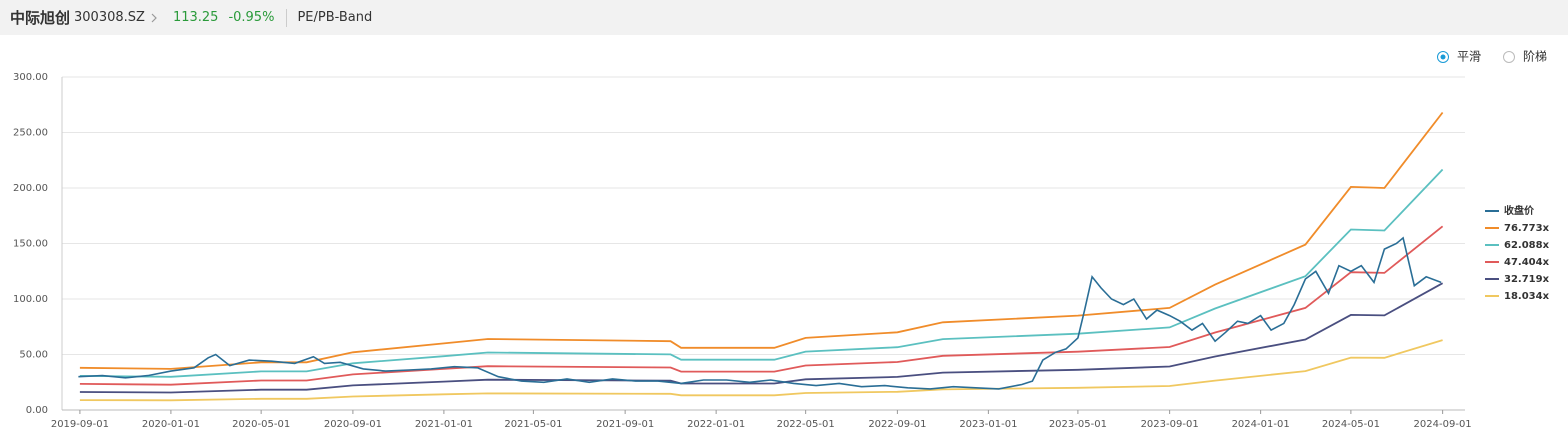  Describe the element at coordinates (30, 77) in the screenshot. I see `y-tick-label: 300.00` at that location.